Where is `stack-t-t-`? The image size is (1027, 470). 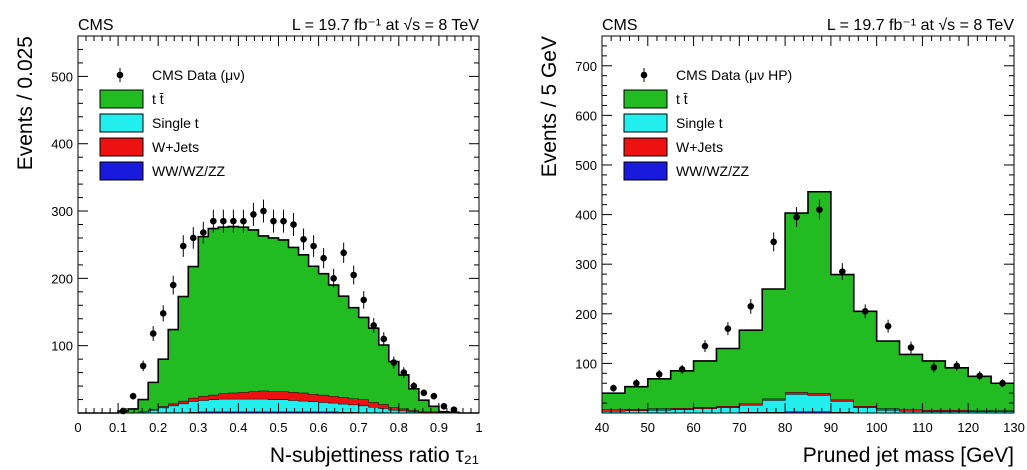
stack-t-t- is located at coordinates (288, 319).